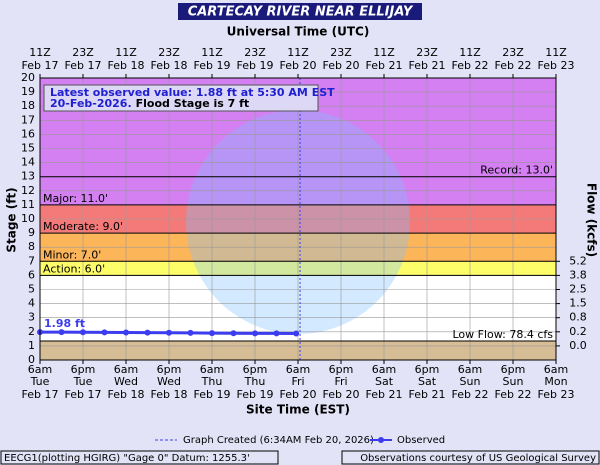 The width and height of the screenshot is (600, 465). I want to click on y2-tick-label: 2.5, so click(578, 289).